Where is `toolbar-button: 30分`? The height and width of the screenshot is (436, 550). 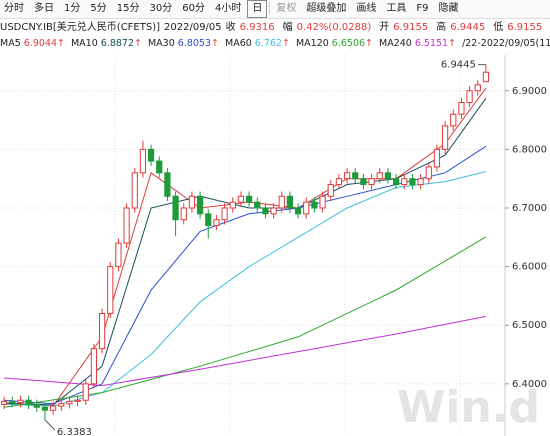 toolbar-button: 30分 is located at coordinates (161, 8).